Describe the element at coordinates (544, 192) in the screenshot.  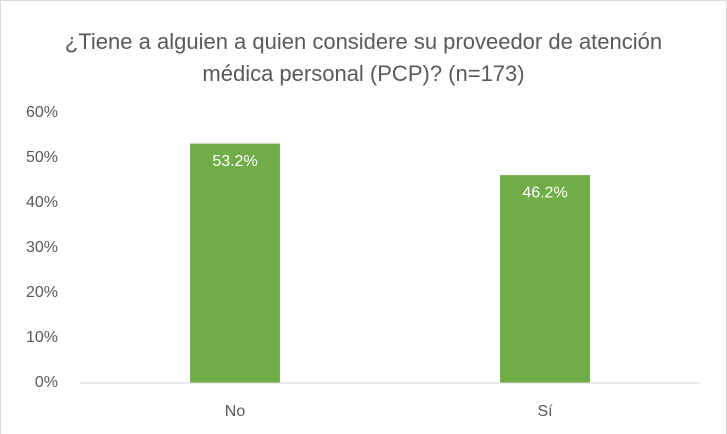
I see `data-label: 46.2%` at that location.